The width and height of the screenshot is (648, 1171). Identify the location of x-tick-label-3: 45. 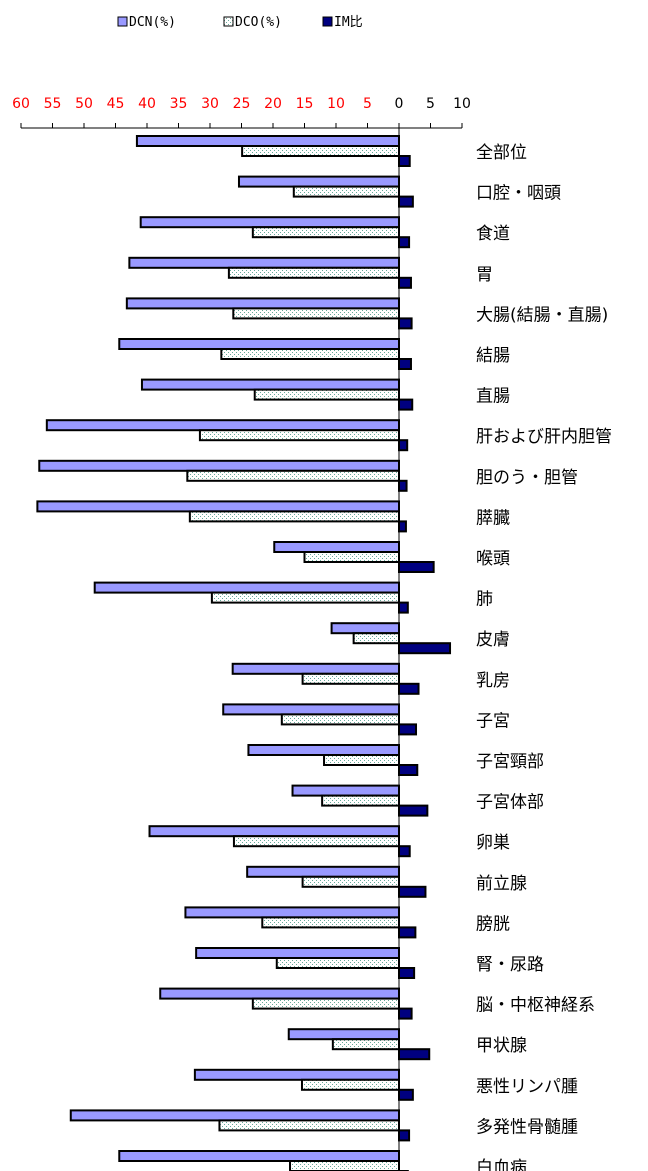
(116, 104).